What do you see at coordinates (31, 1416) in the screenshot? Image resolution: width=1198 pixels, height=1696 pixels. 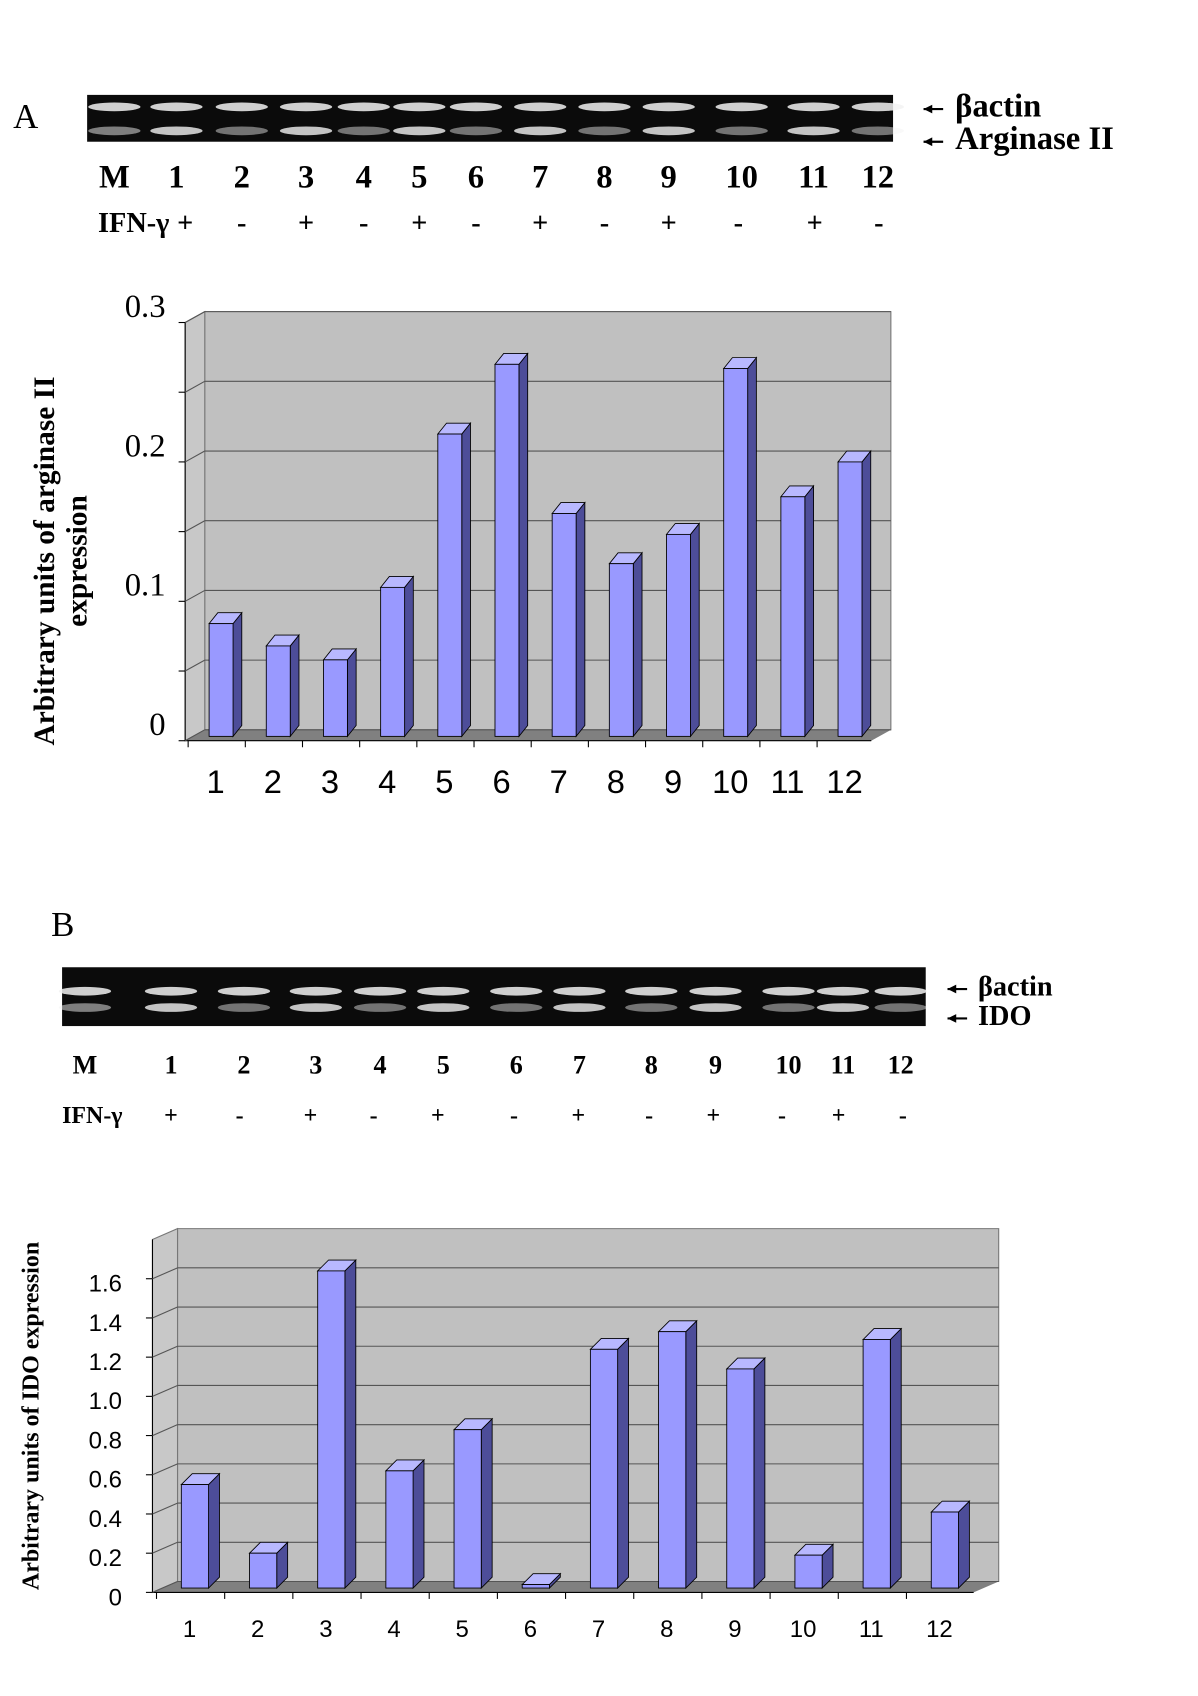 I see `y-axis-label-line: Arbitrary units of IDO expression` at bounding box center [31, 1416].